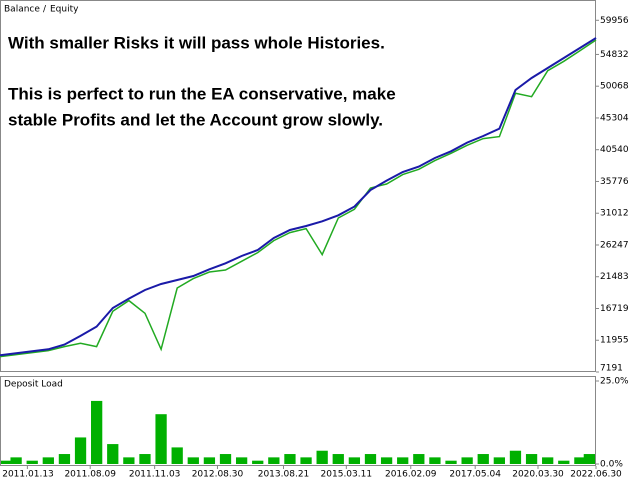  Describe the element at coordinates (614, 55) in the screenshot. I see `y-tick-label: 54832` at that location.